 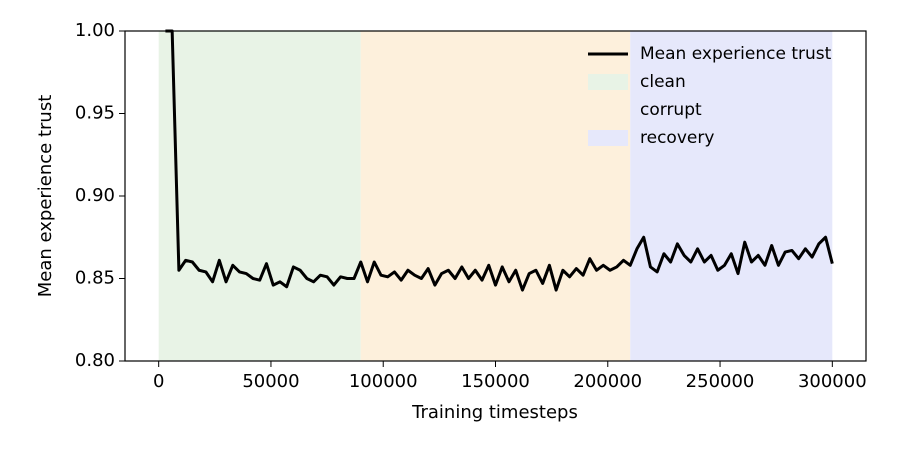 What do you see at coordinates (607, 381) in the screenshot?
I see `x-tick-label: 200000` at bounding box center [607, 381].